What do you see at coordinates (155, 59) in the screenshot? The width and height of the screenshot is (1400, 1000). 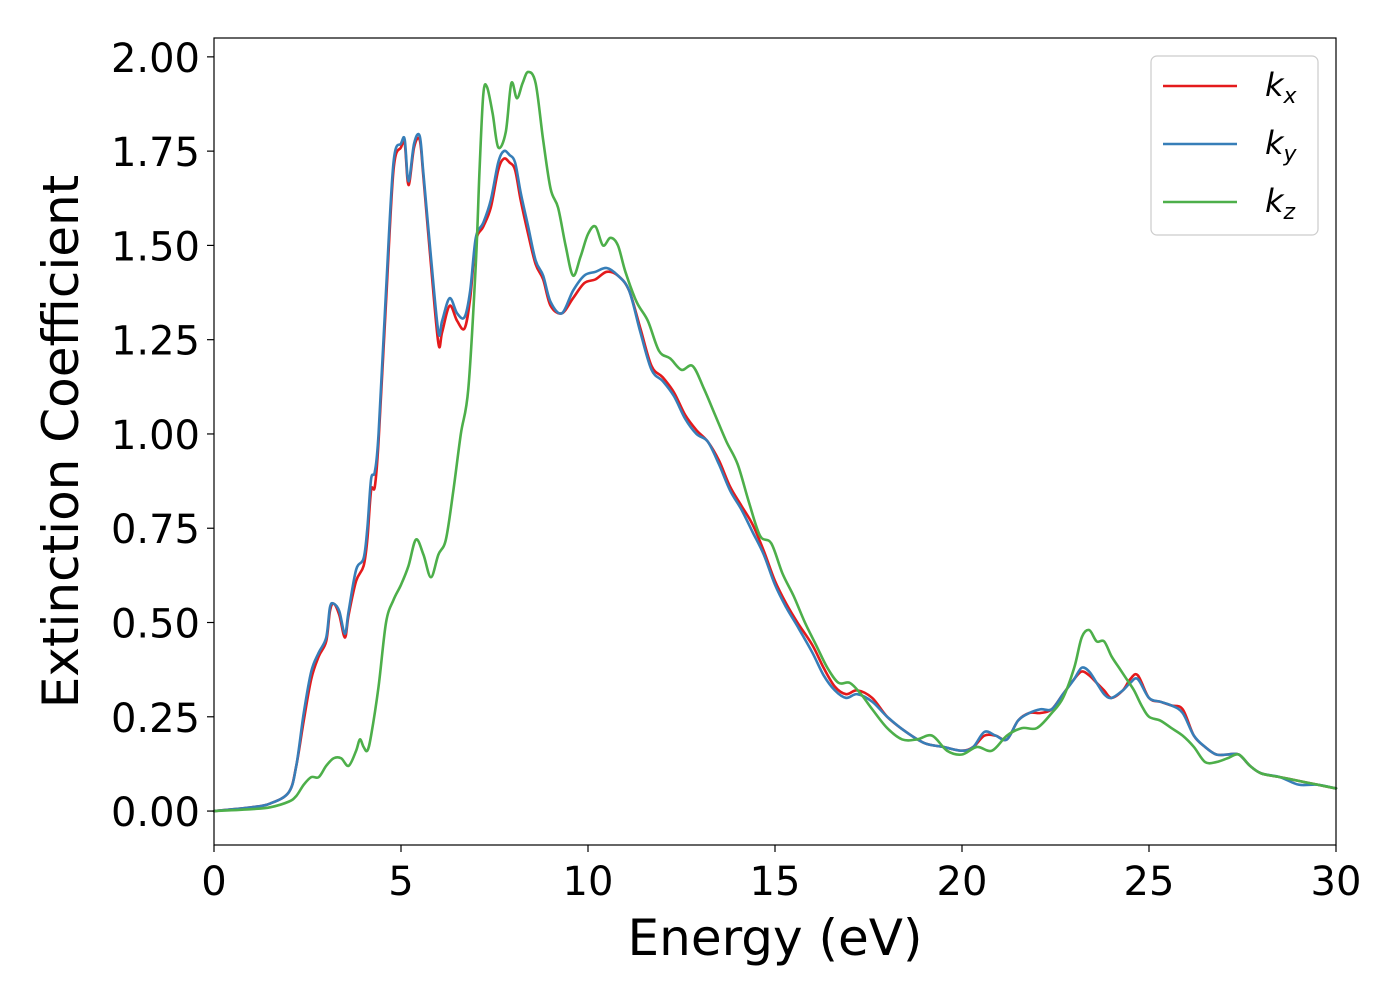 I see `y-tick-label: 2.00` at bounding box center [155, 59].